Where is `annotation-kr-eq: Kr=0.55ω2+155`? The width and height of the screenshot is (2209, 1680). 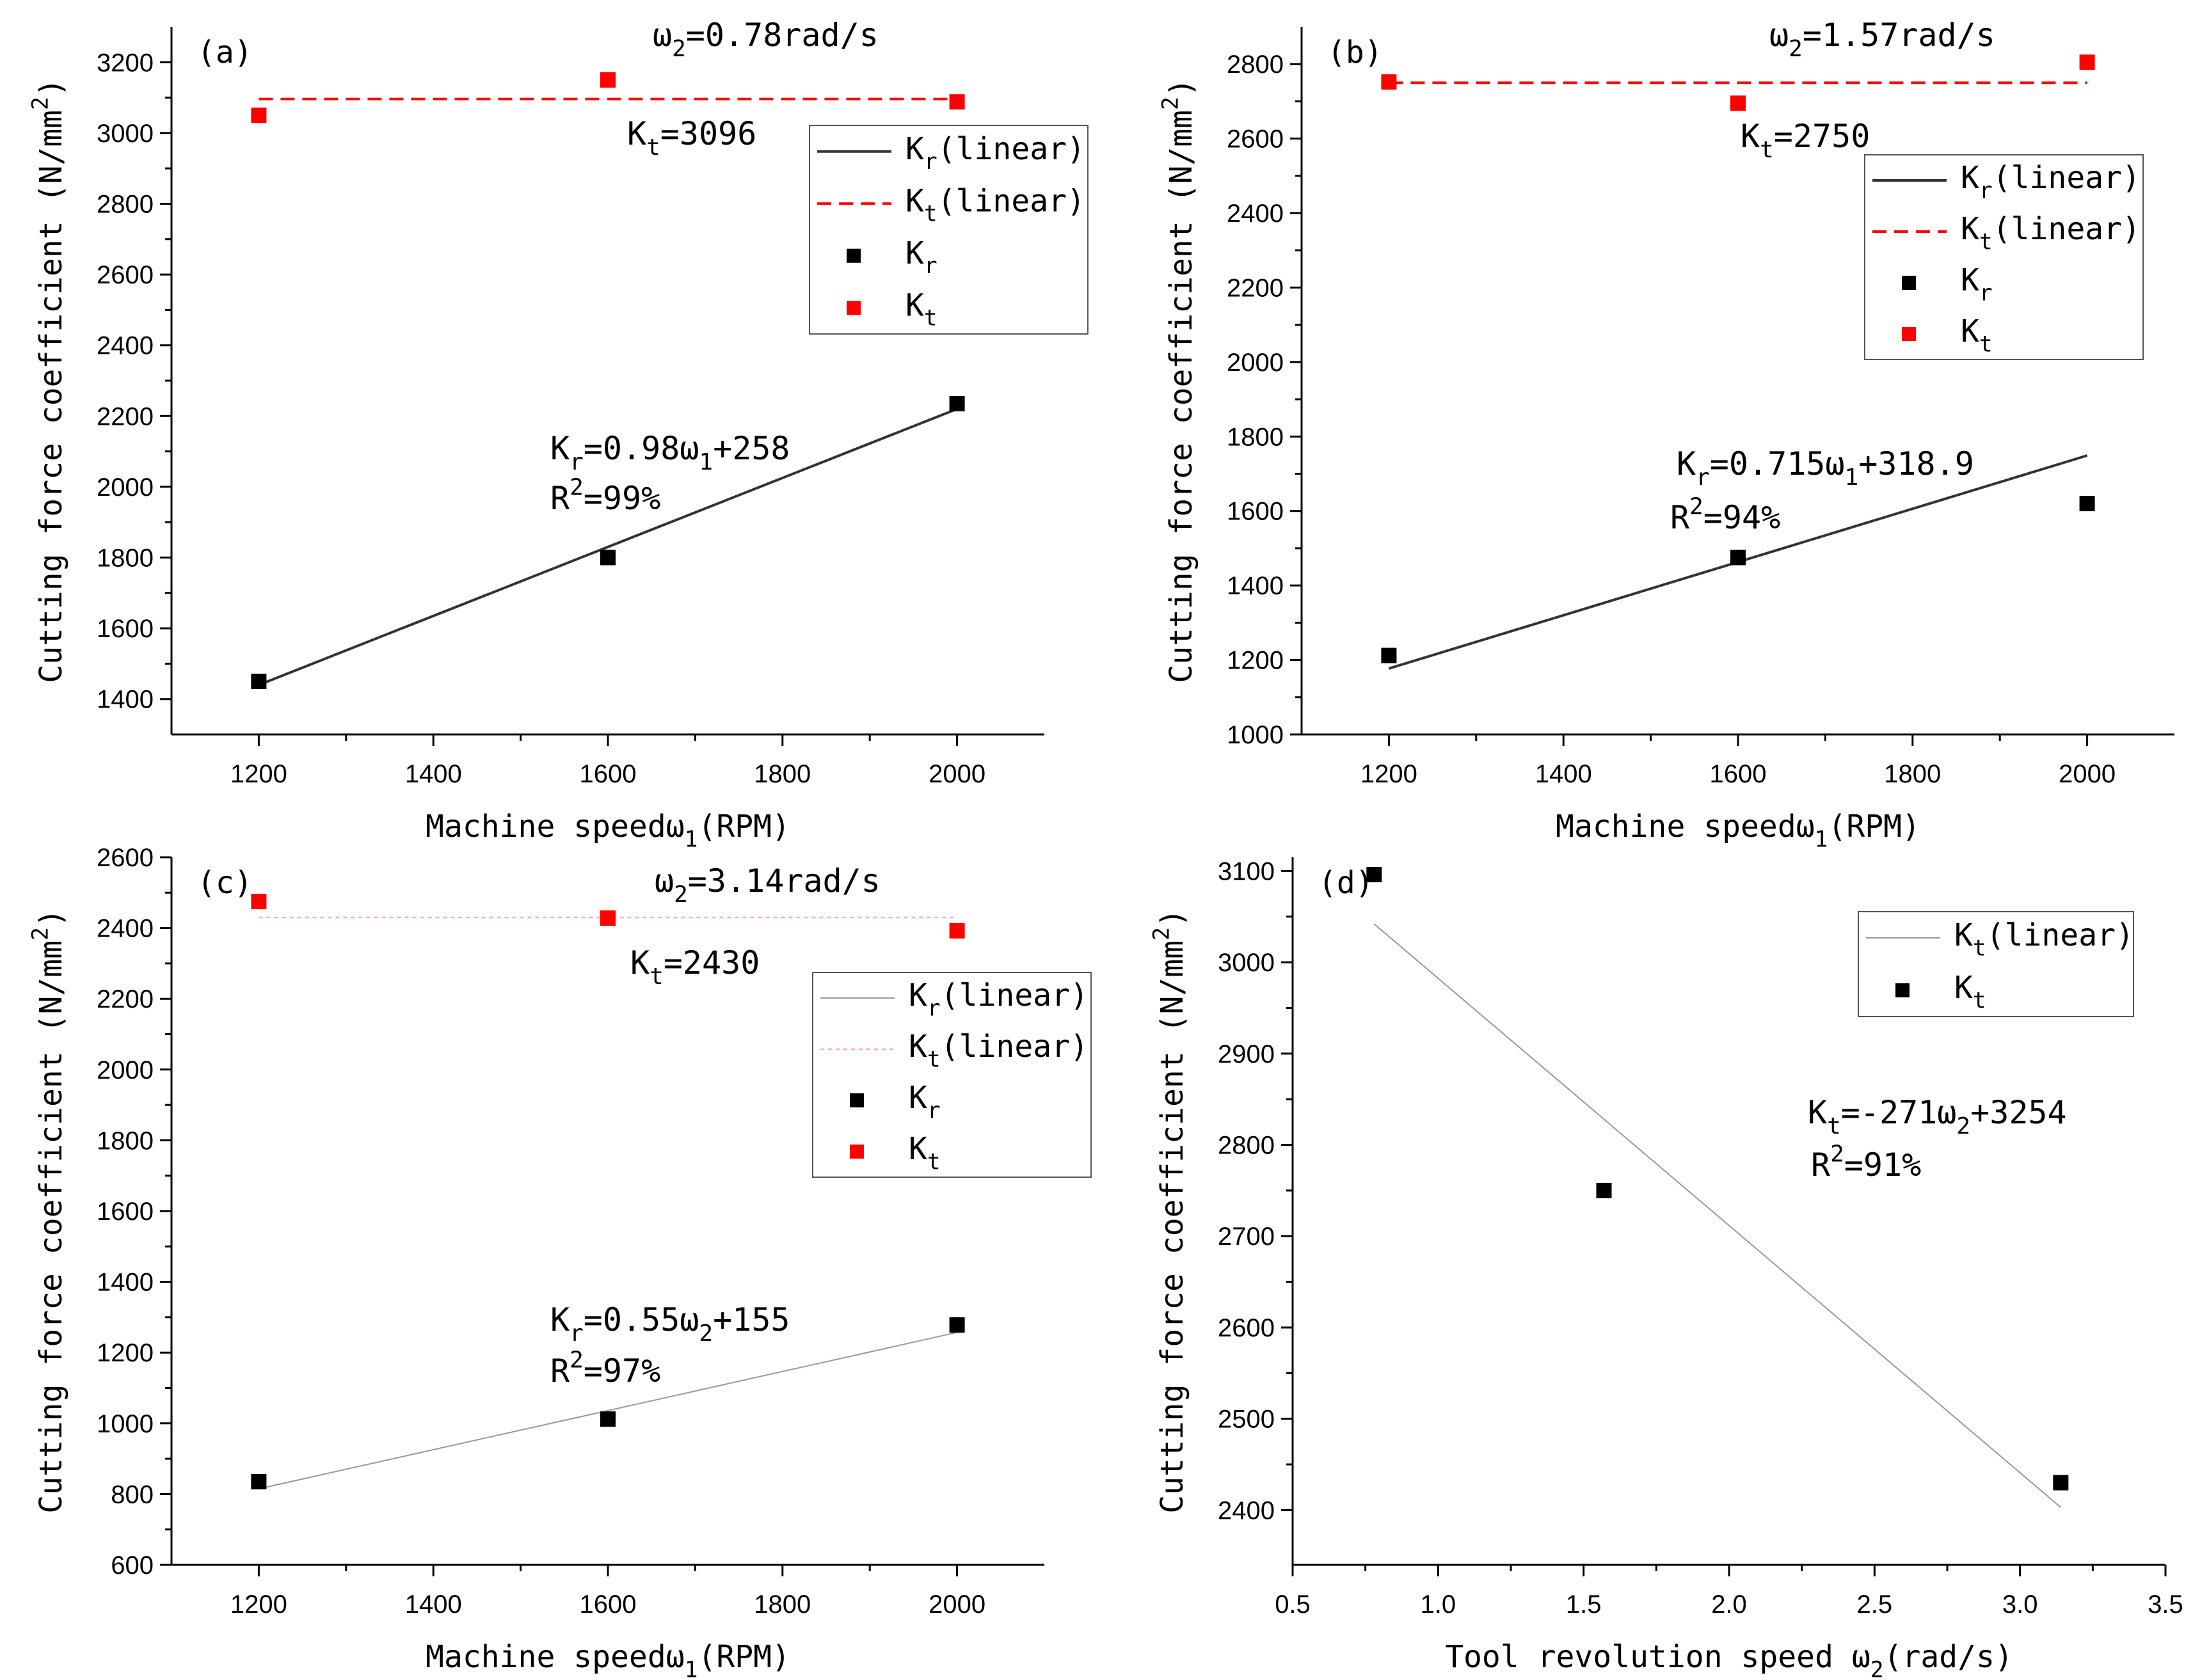 annotation-kr-eq: Kr=0.55ω2+155 is located at coordinates (670, 1324).